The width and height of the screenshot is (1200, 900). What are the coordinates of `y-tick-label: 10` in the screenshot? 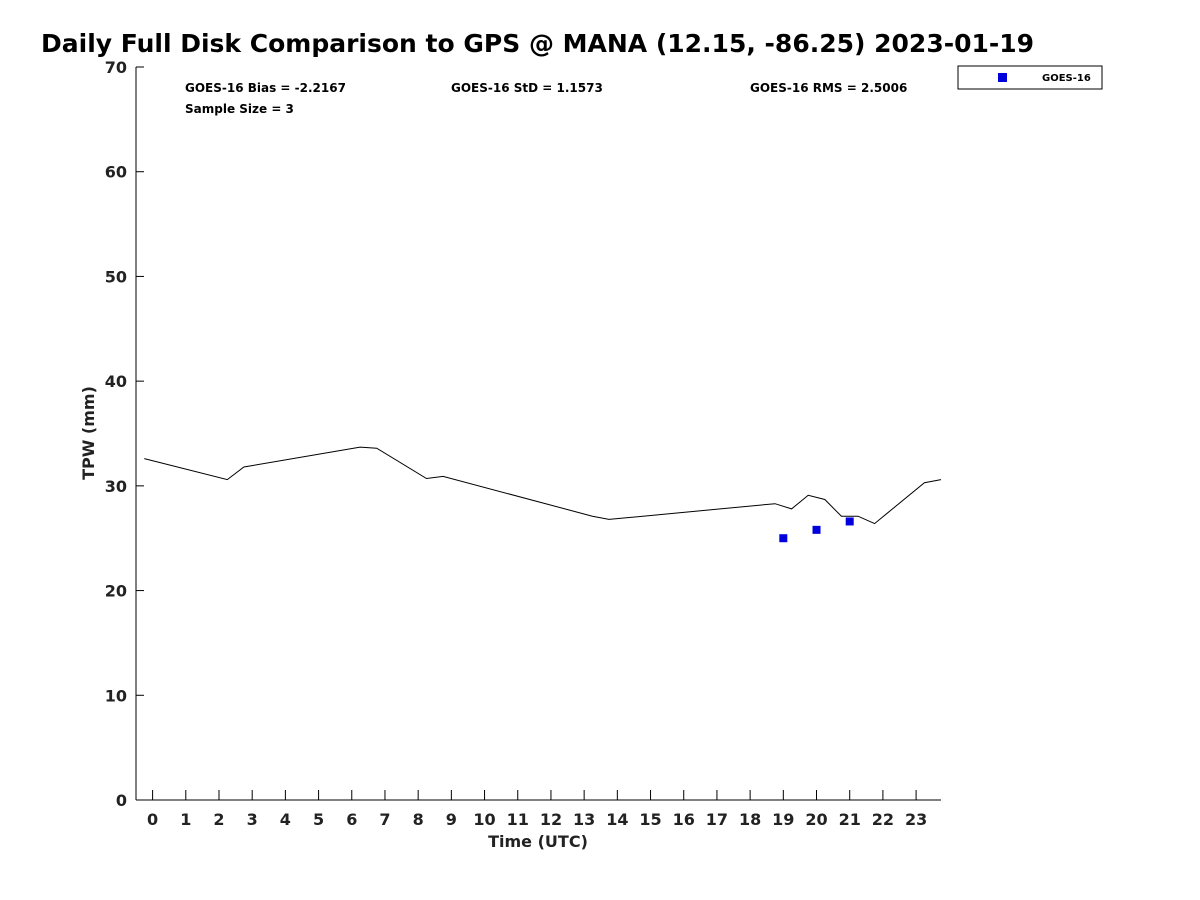 It's located at (116, 695).